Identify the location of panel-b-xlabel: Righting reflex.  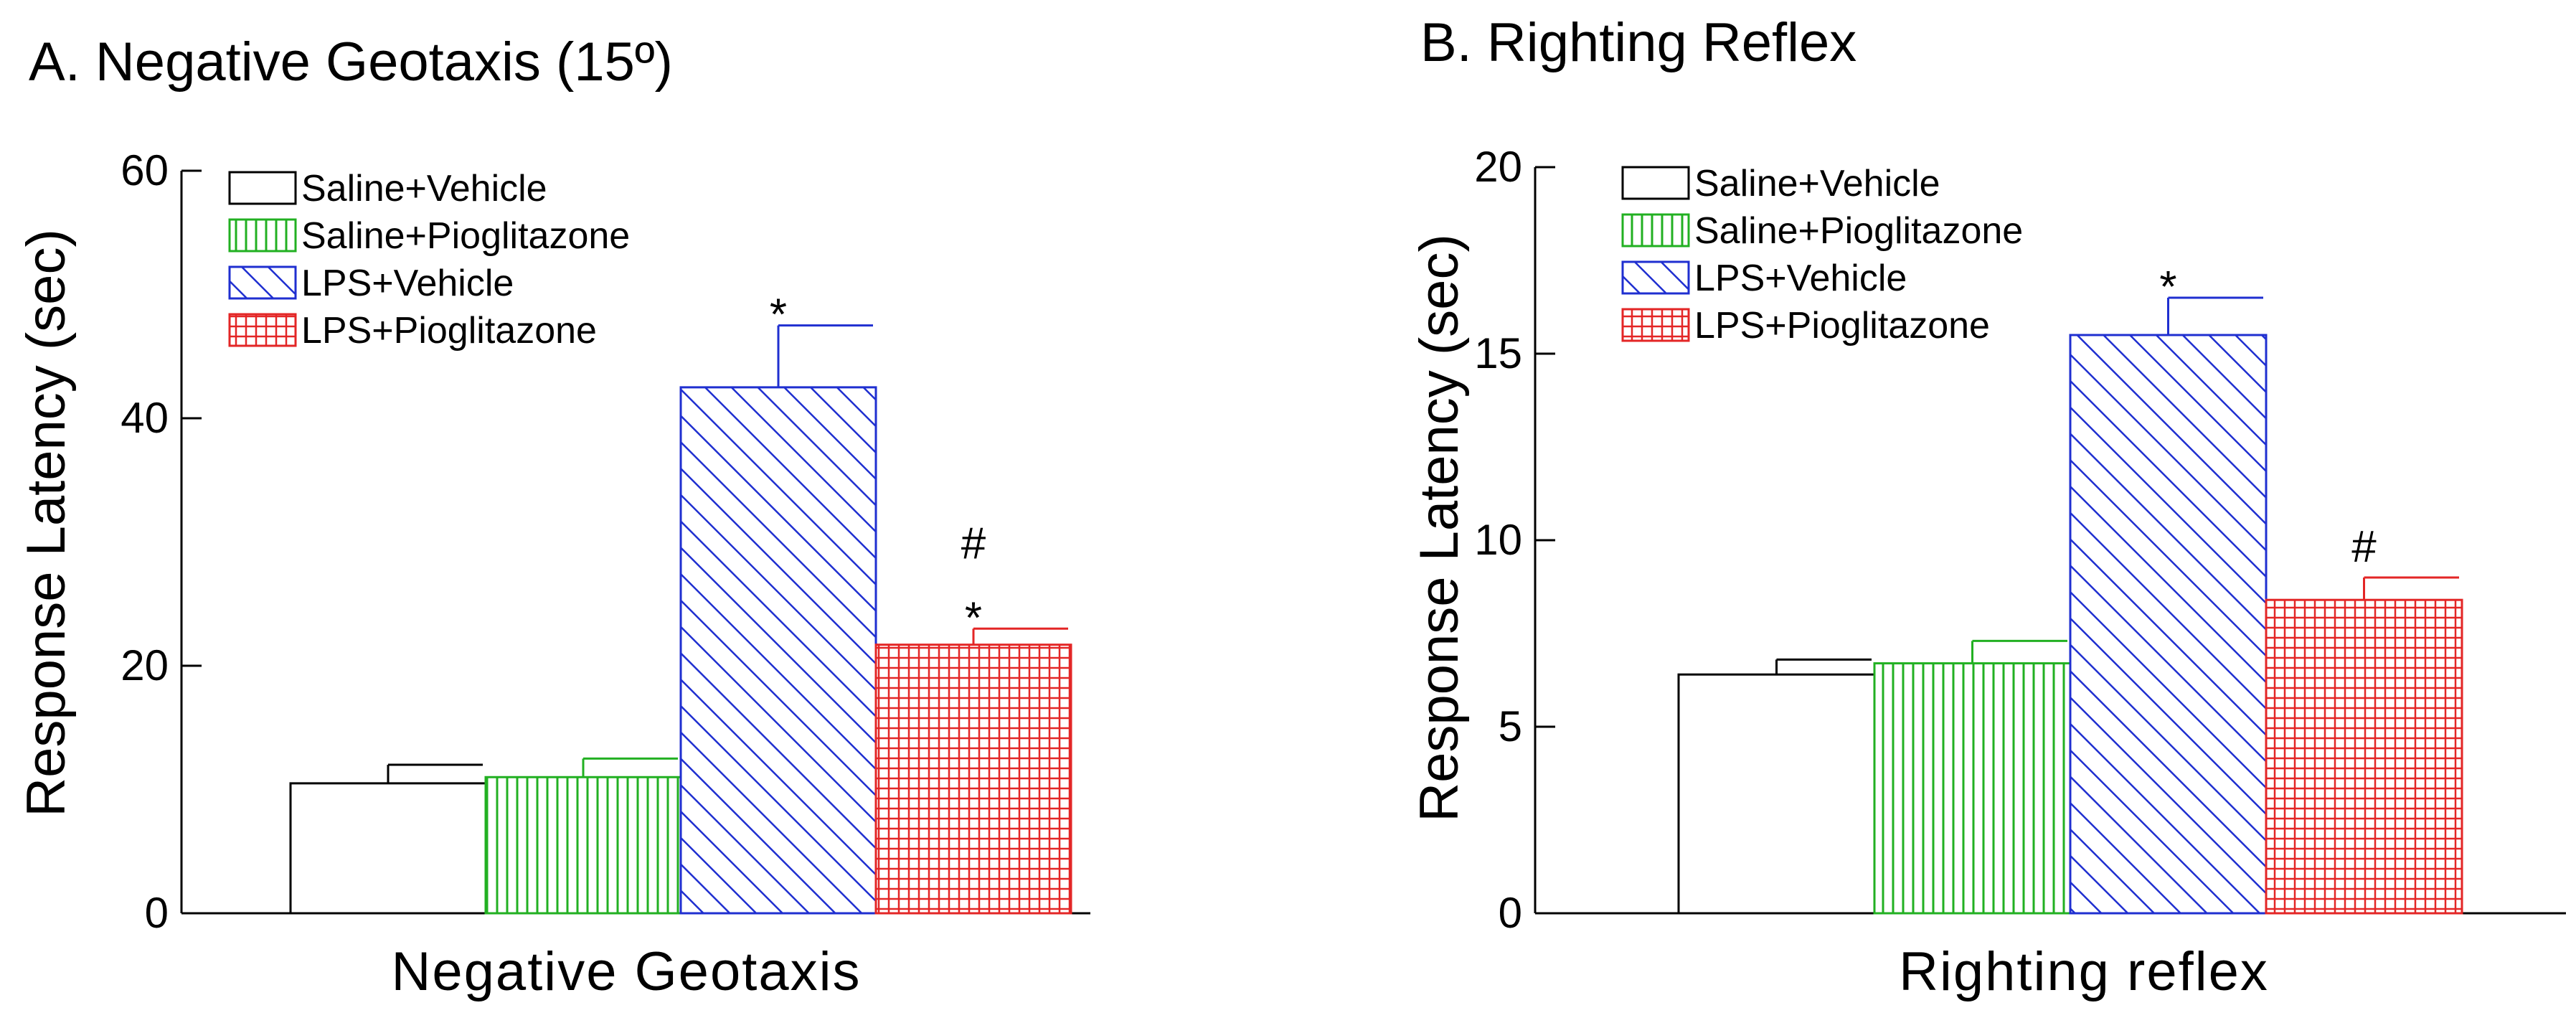
(2084, 971).